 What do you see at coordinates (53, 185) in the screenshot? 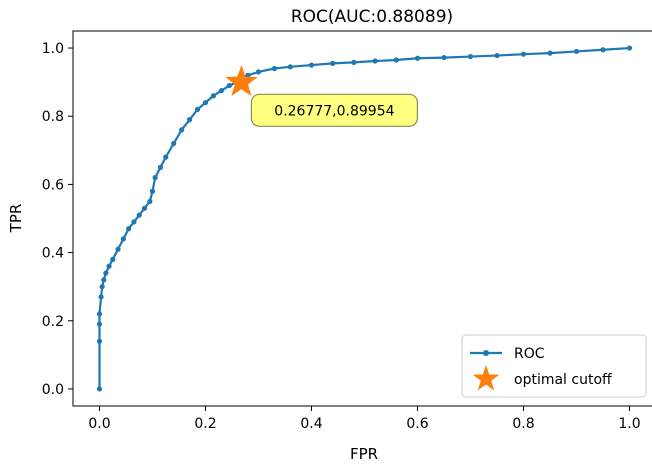
I see `y-tick-label: 0.6` at bounding box center [53, 185].